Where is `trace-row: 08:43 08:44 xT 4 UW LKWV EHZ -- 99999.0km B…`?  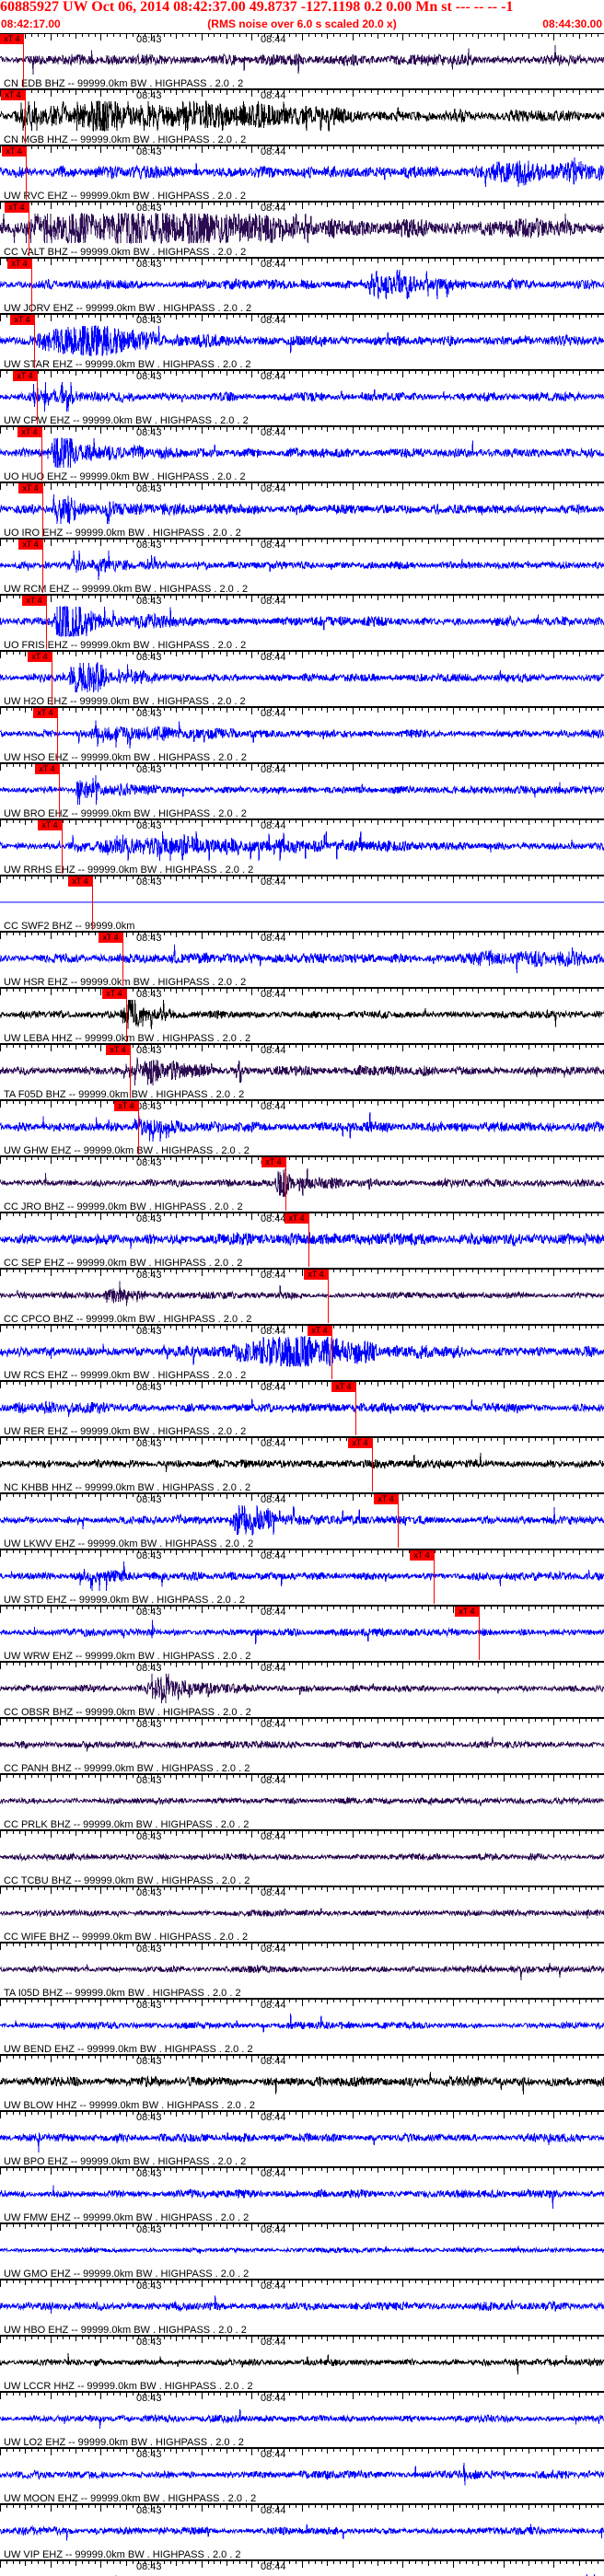
trace-row: 08:43 08:44 xT 4 UW LKWV EHZ -- 99999.0km B… is located at coordinates (302, 1521).